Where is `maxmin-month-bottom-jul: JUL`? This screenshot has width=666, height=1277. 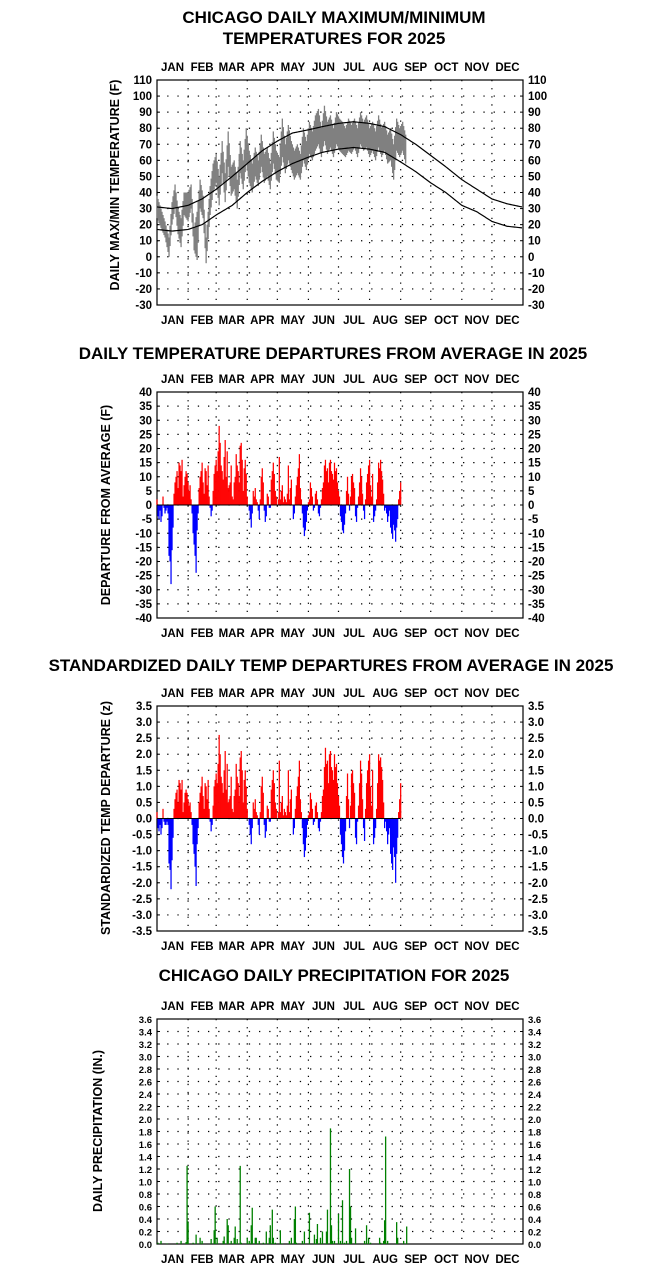 maxmin-month-bottom-jul: JUL is located at coordinates (354, 321).